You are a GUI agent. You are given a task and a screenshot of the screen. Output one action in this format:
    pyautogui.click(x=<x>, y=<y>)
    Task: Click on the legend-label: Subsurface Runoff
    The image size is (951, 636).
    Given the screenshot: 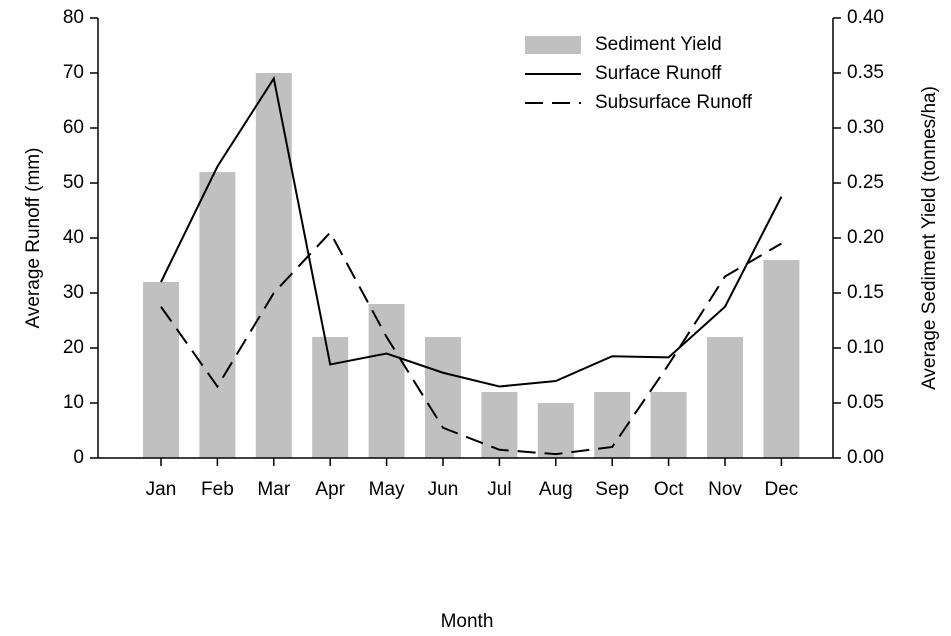 What is the action you would take?
    pyautogui.click(x=674, y=102)
    